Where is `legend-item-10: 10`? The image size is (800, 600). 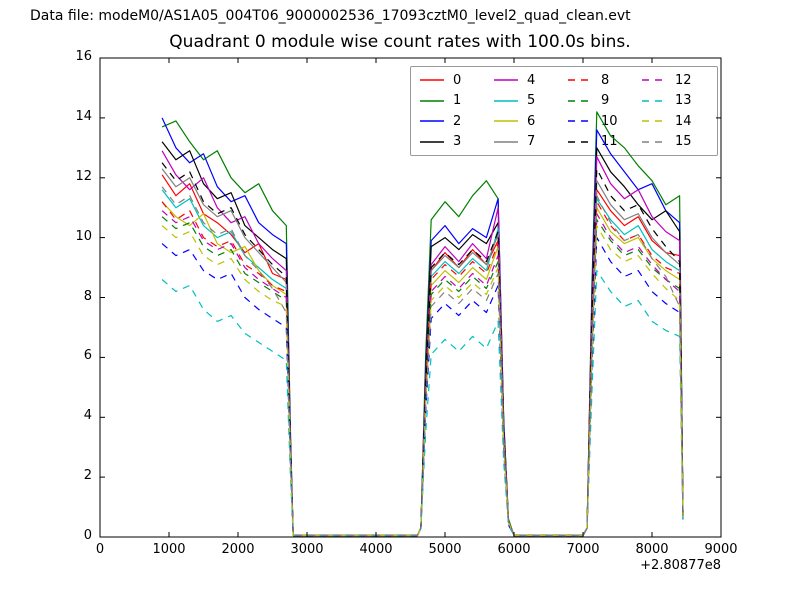
legend-item-10: 10 is located at coordinates (604, 121).